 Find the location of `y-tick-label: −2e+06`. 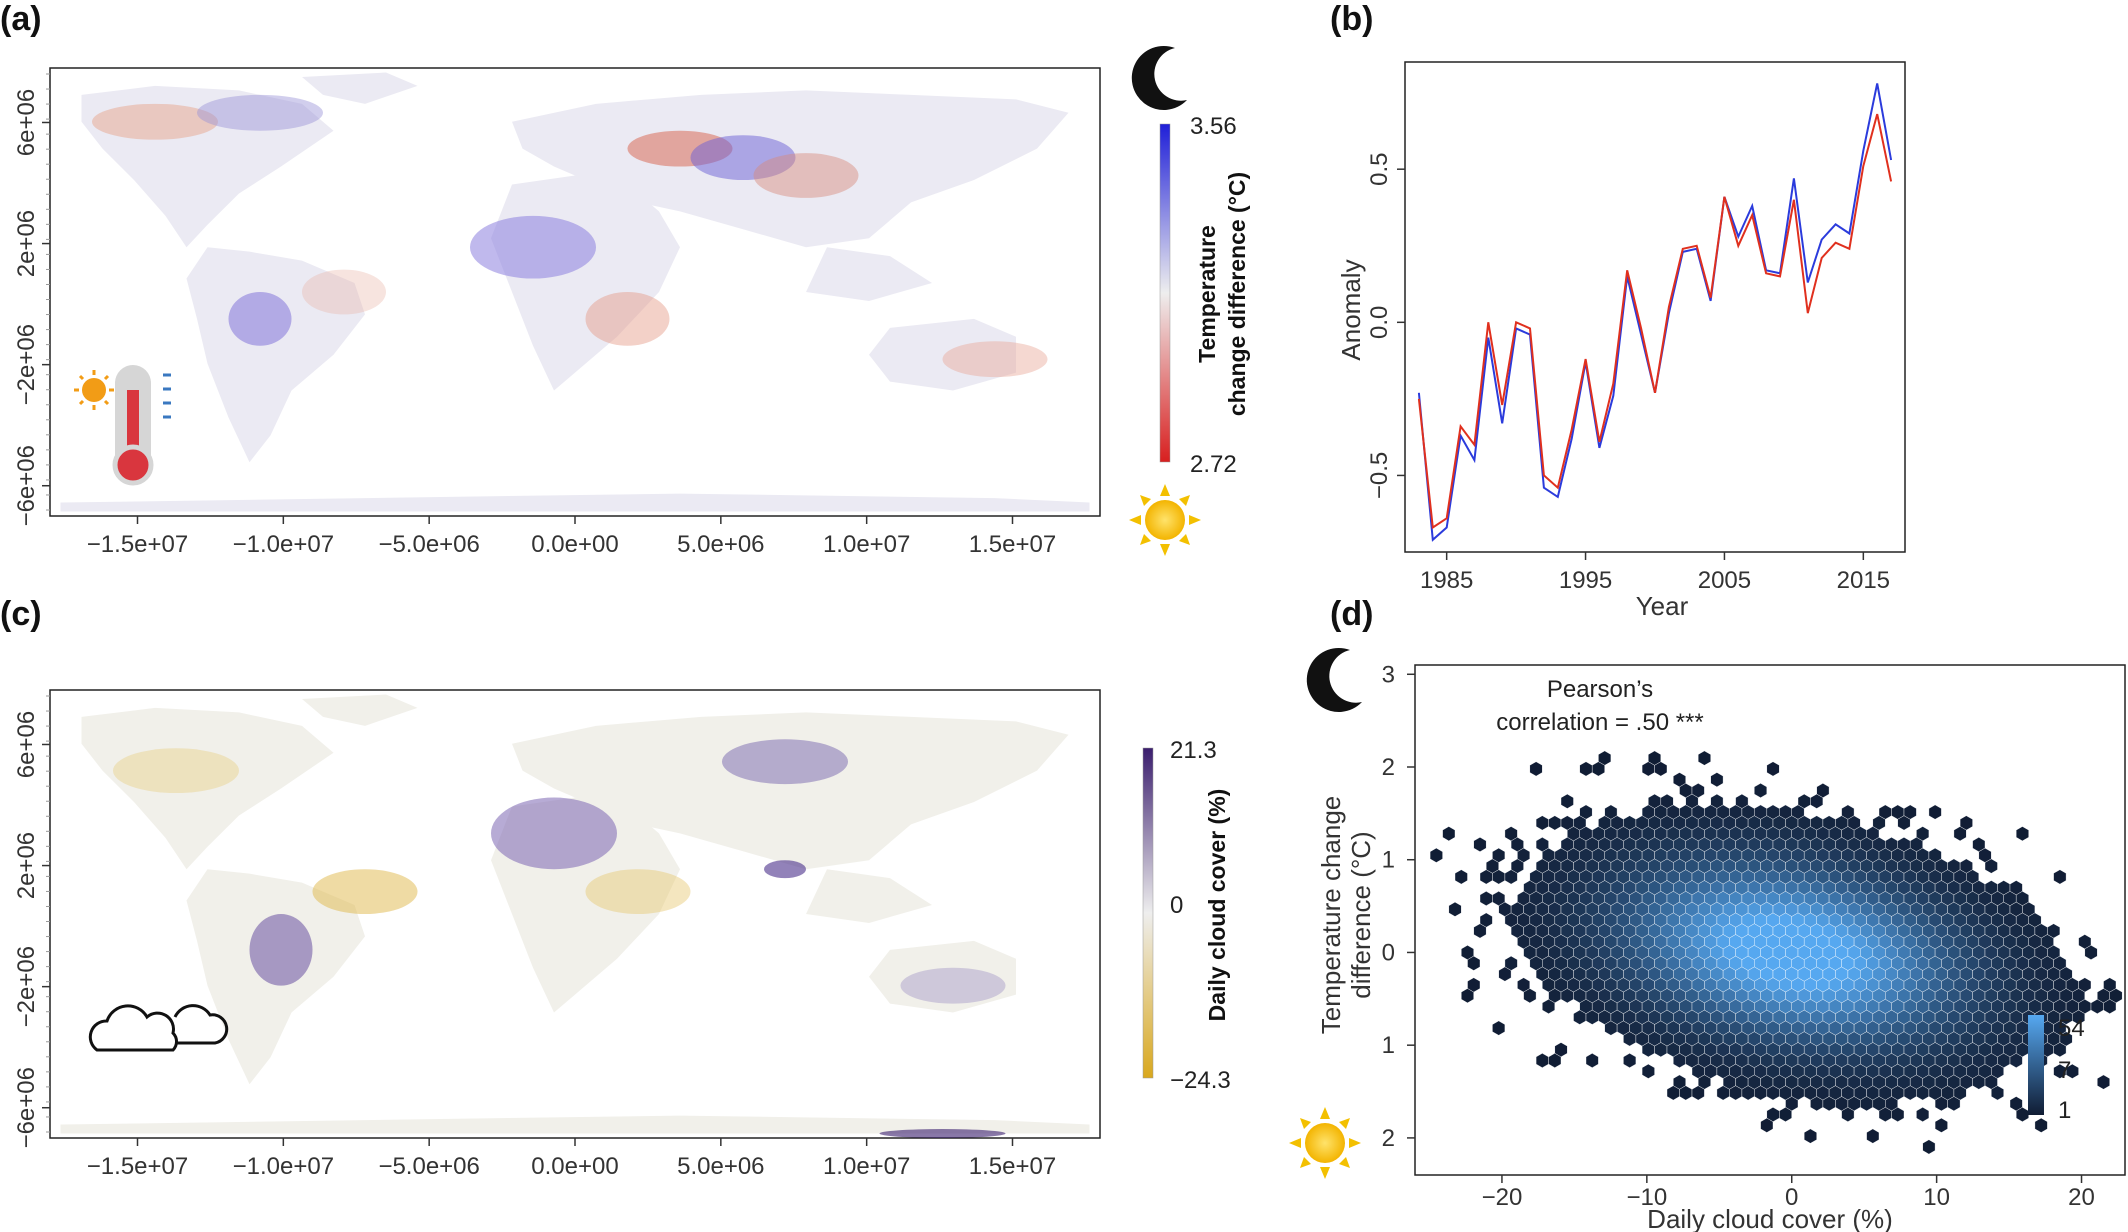

y-tick-label: −2e+06 is located at coordinates (26, 986).